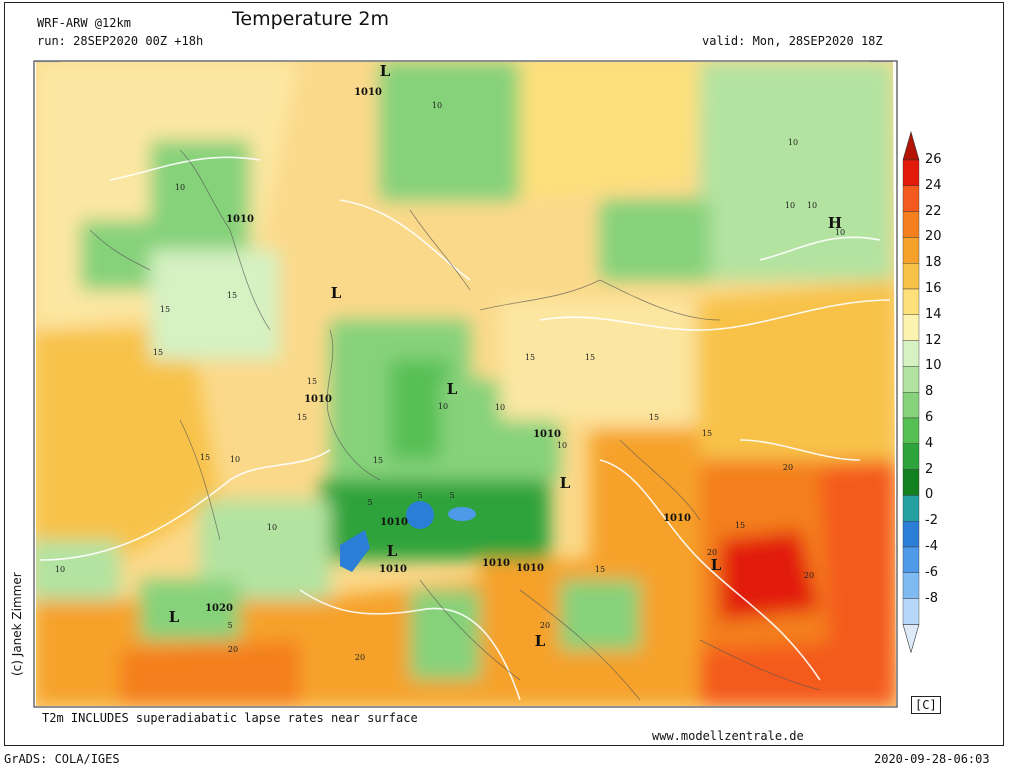 The width and height of the screenshot is (1024, 768). What do you see at coordinates (933, 288) in the screenshot?
I see `colorbar-tick-label: 16` at bounding box center [933, 288].